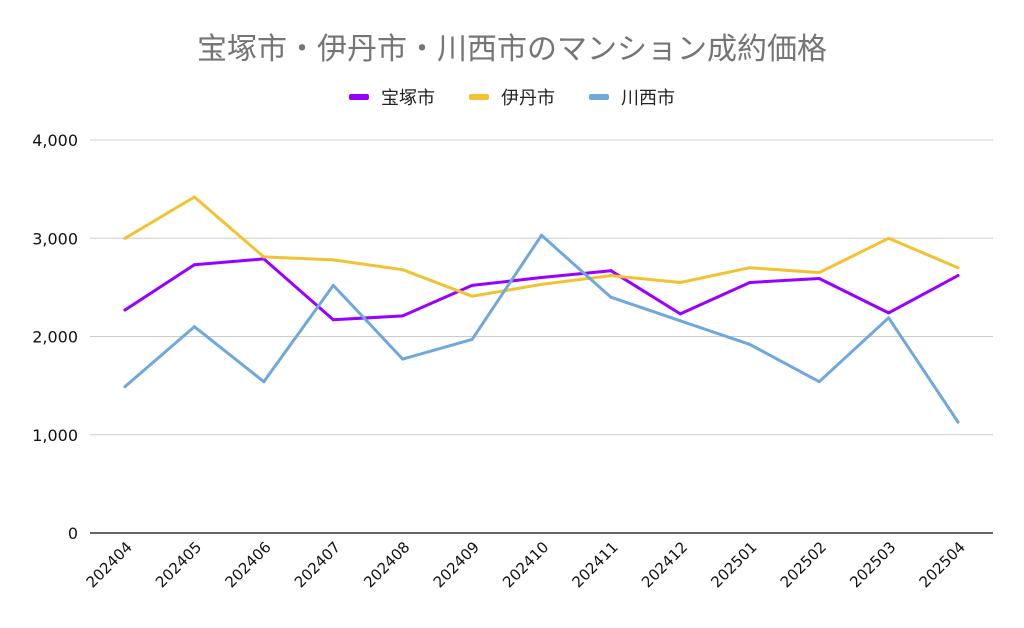 Image resolution: width=1024 pixels, height=628 pixels. Describe the element at coordinates (872, 564) in the screenshot. I see `x-tick-label: 202503` at that location.